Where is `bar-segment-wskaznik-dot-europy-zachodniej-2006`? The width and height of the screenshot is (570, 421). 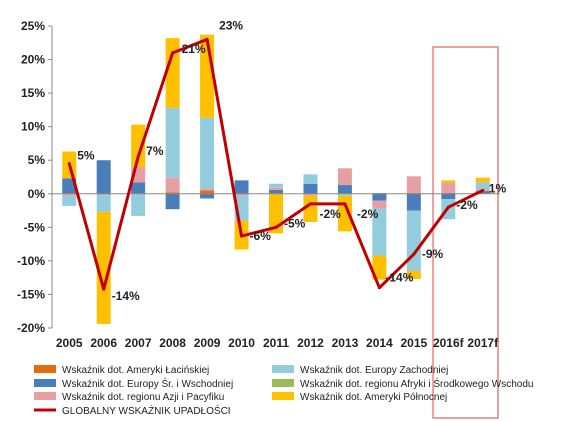 bar-segment-wskaznik-dot-europy-zachodniej-2006 is located at coordinates (103, 203).